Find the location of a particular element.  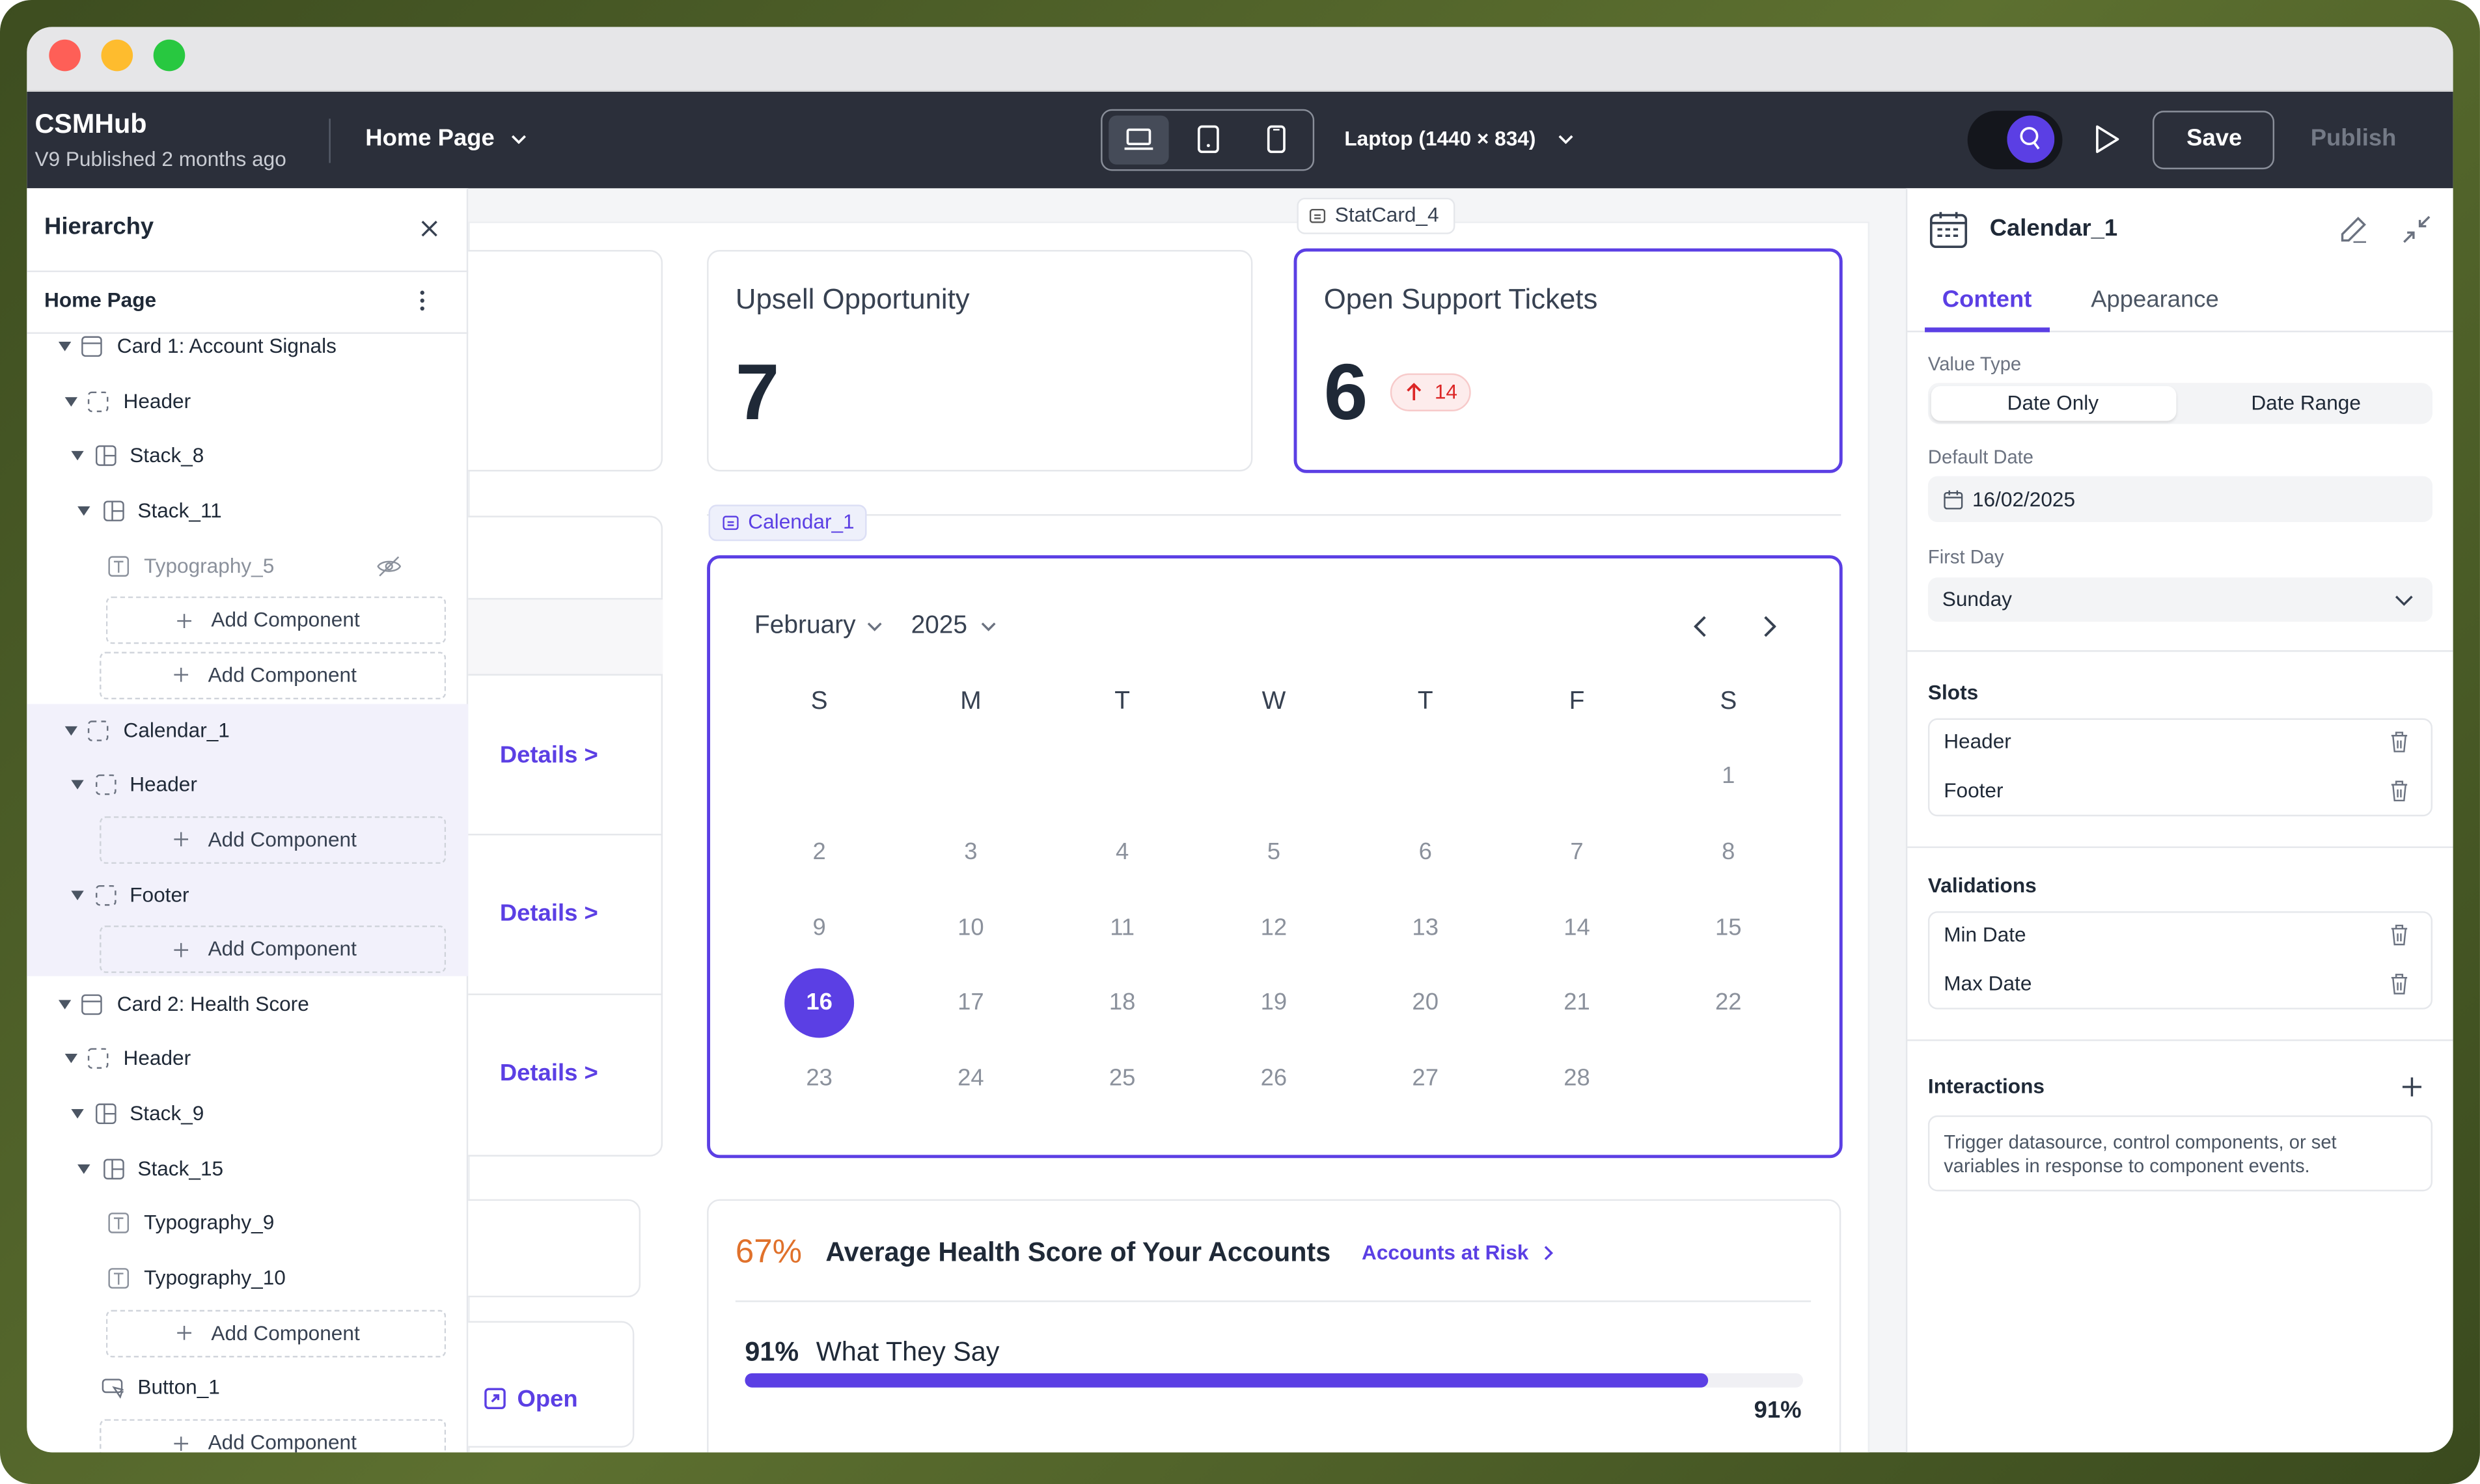

publish-button: Publish is located at coordinates (2353, 138).